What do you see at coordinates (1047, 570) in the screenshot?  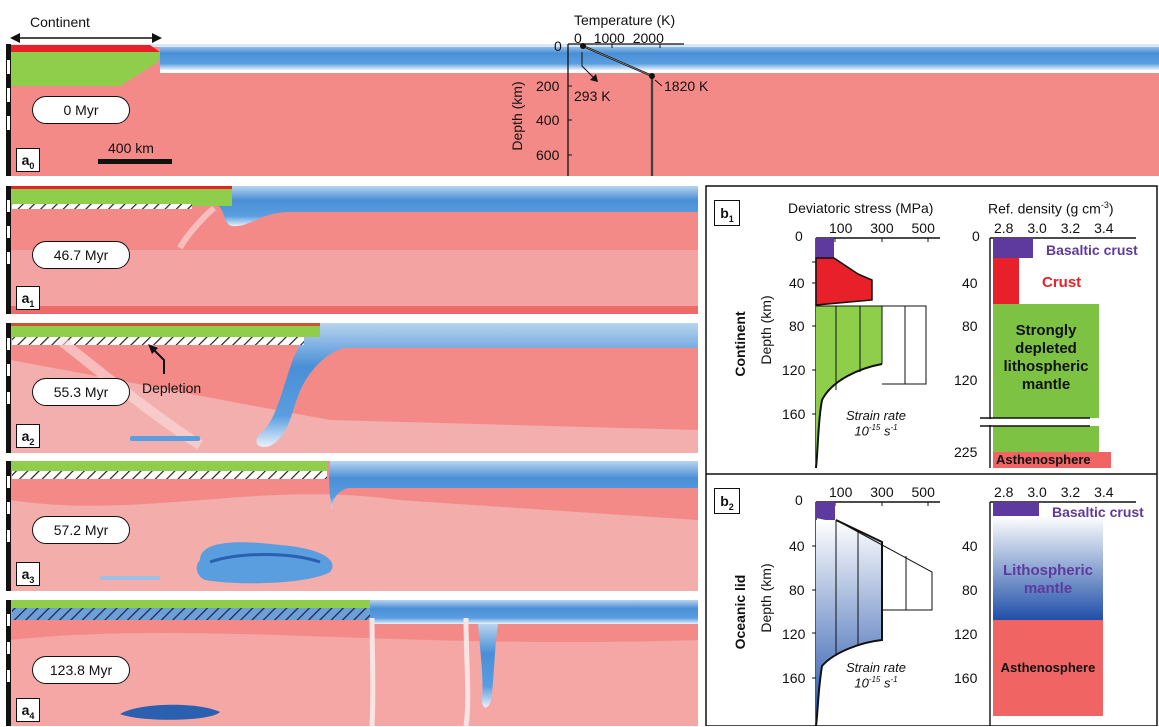 I see `b2-layer-litho-line1: Lithospheric` at bounding box center [1047, 570].